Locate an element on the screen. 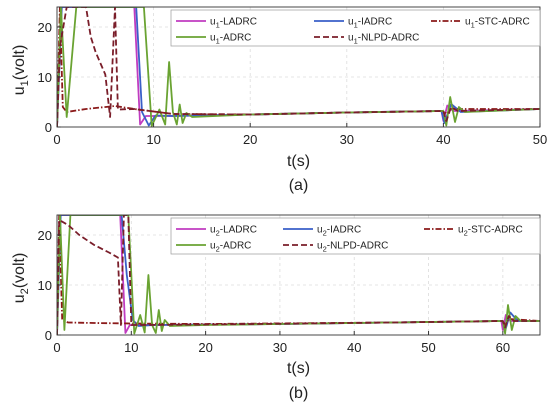  legend-entry: u1-IADRC is located at coordinates (370, 23).